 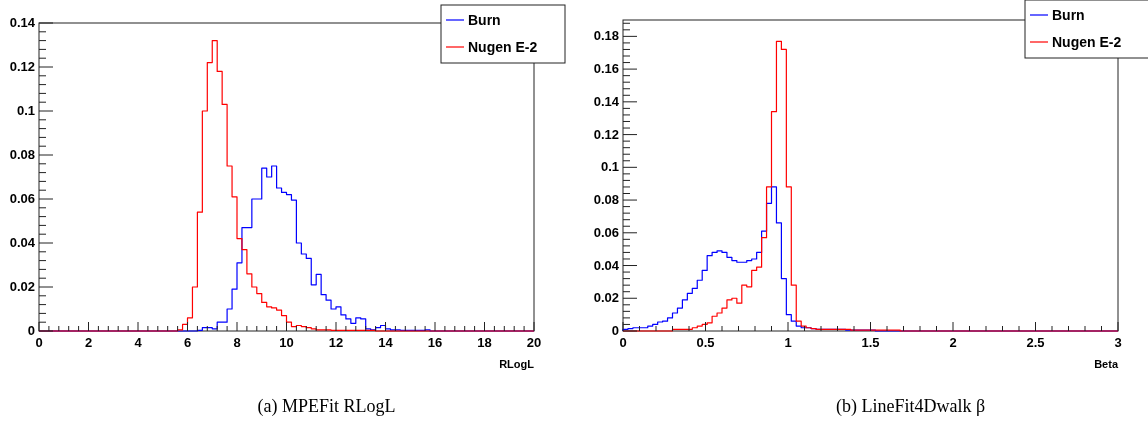 What do you see at coordinates (187, 342) in the screenshot?
I see `x-tick-label: 6` at bounding box center [187, 342].